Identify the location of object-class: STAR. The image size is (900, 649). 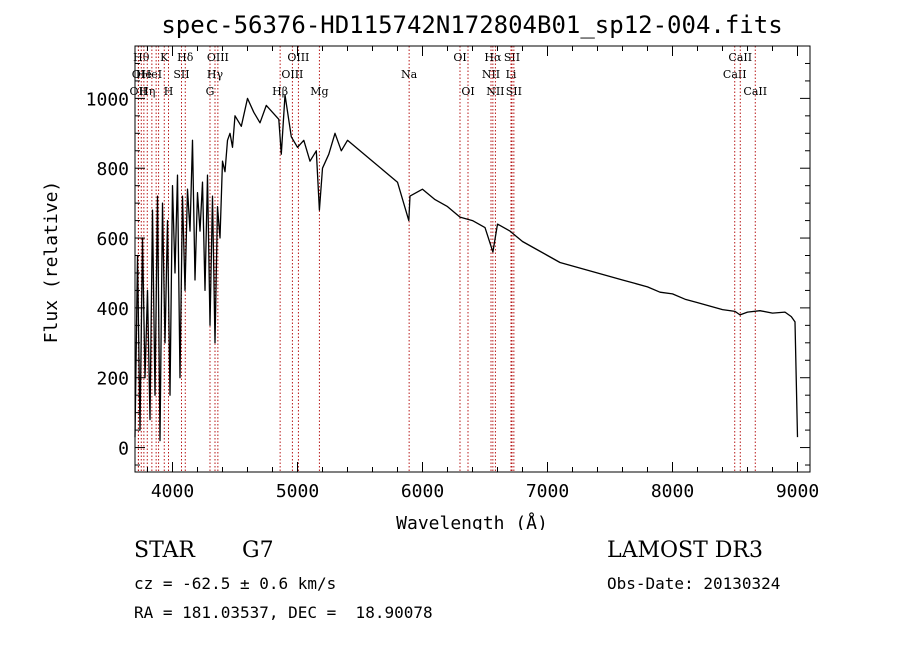
(164, 550).